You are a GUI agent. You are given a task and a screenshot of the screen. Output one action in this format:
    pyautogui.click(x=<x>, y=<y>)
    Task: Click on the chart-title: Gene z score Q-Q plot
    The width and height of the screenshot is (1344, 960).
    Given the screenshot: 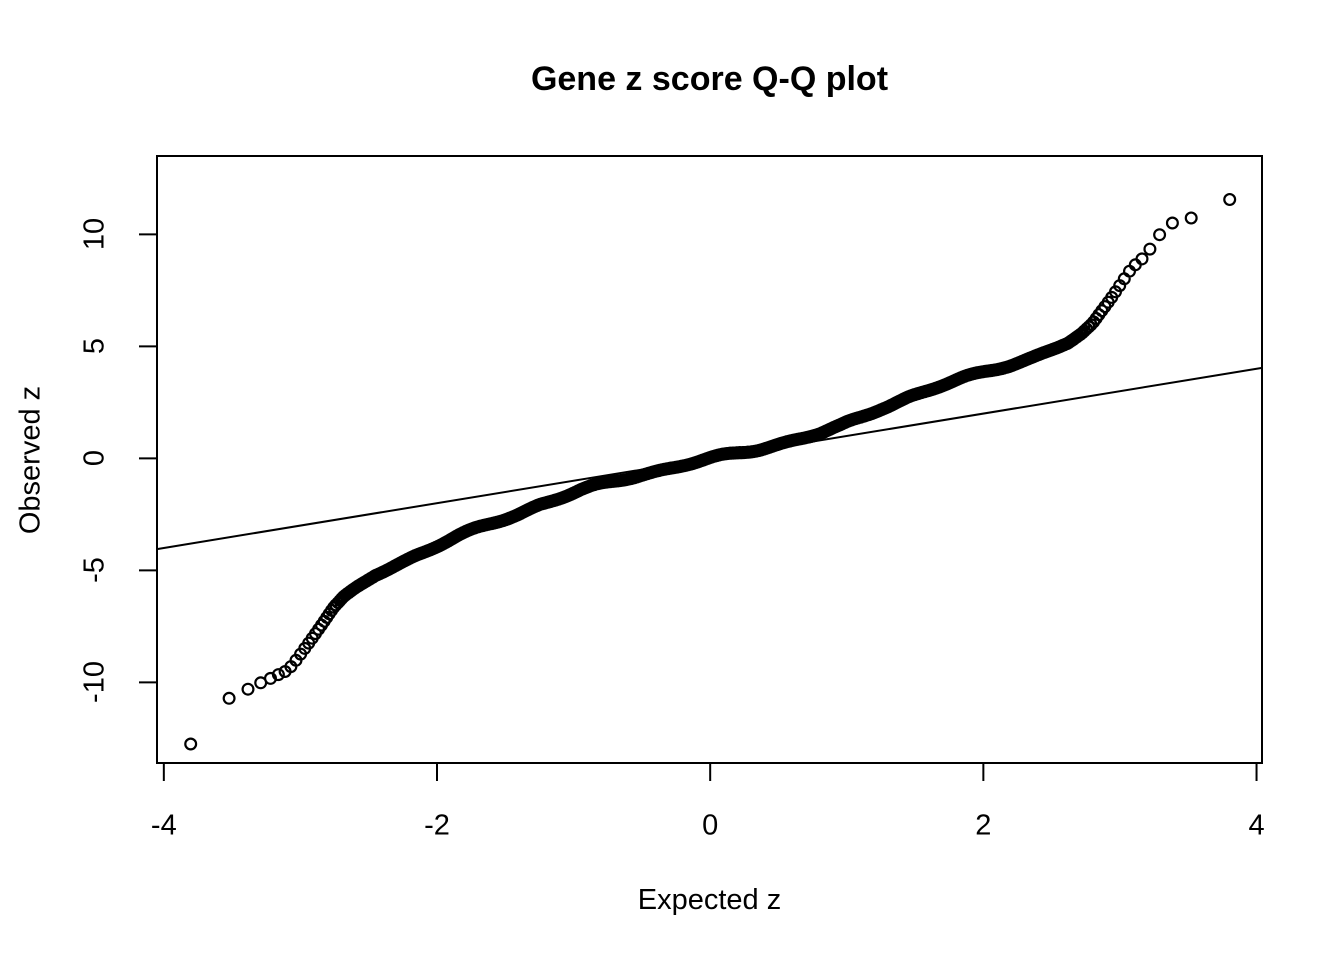 What is the action you would take?
    pyautogui.click(x=709, y=79)
    